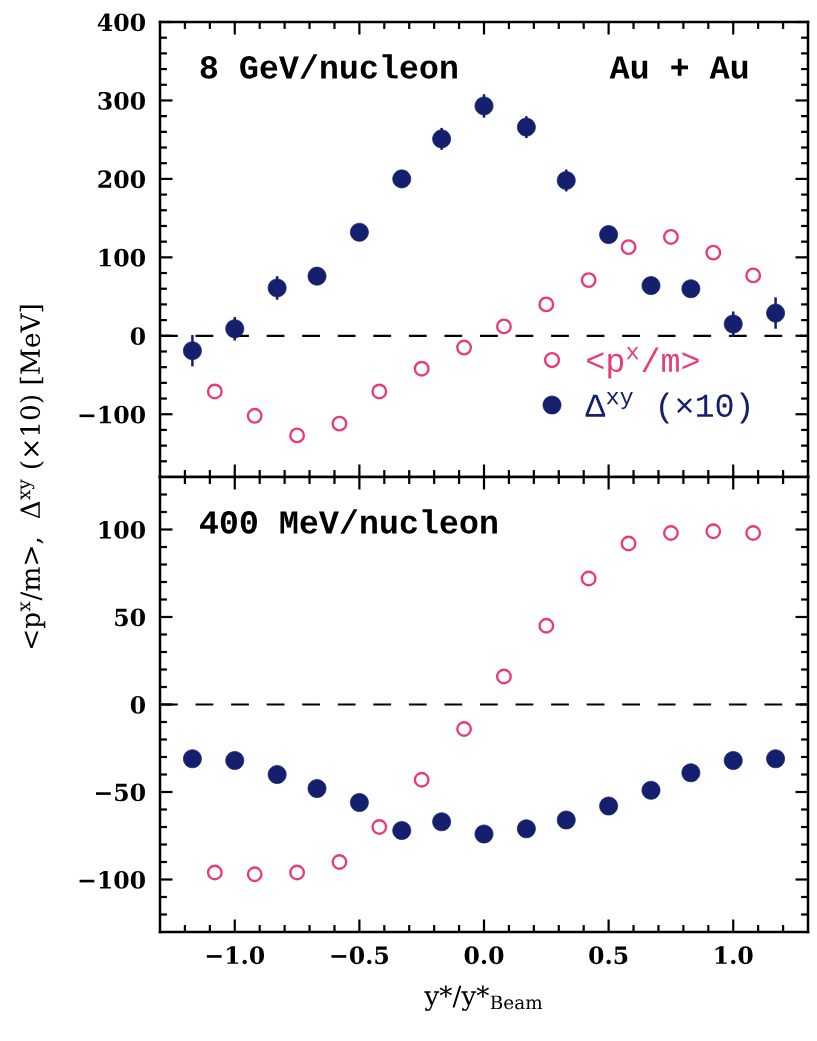 The width and height of the screenshot is (817, 1041). Describe the element at coordinates (484, 955) in the screenshot. I see `x-tick-label: 0.0` at that location.